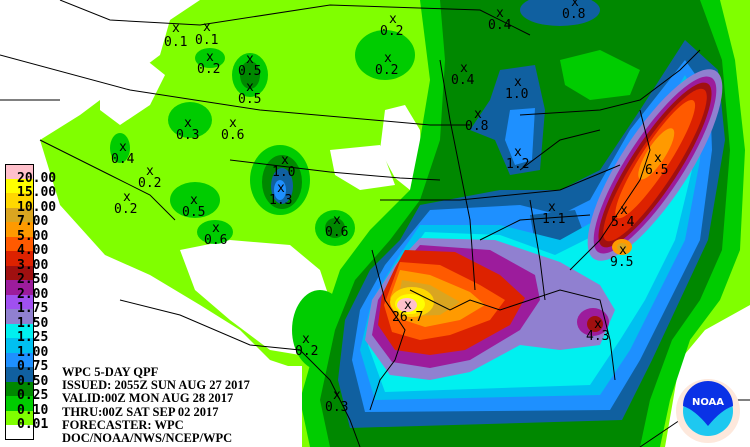  I want to click on noaa-logo: NOAA, so click(708, 411).